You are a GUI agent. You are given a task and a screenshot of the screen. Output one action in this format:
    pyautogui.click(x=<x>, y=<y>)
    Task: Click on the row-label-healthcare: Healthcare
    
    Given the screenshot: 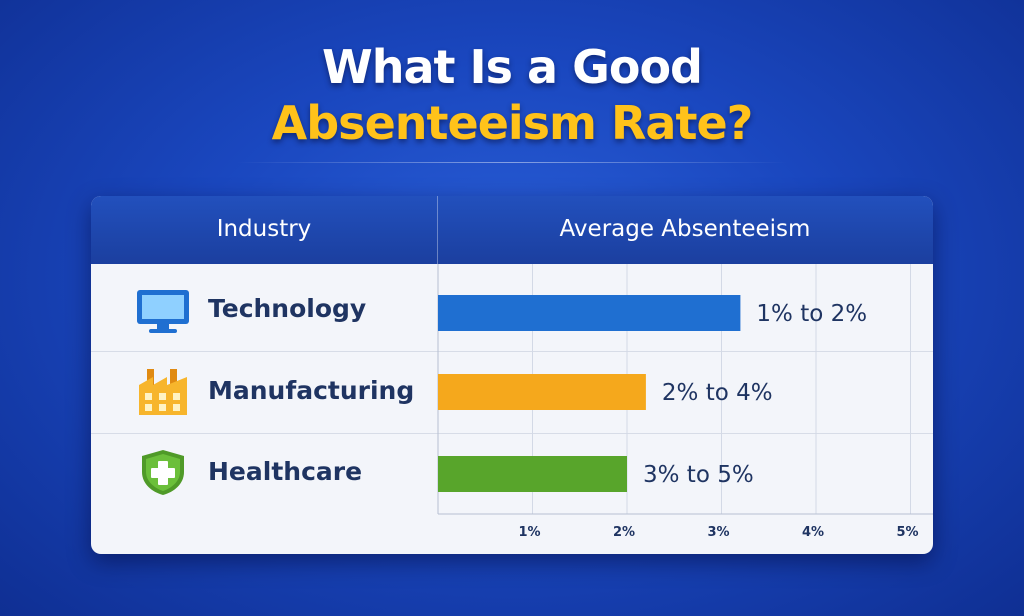 What is the action you would take?
    pyautogui.click(x=285, y=471)
    